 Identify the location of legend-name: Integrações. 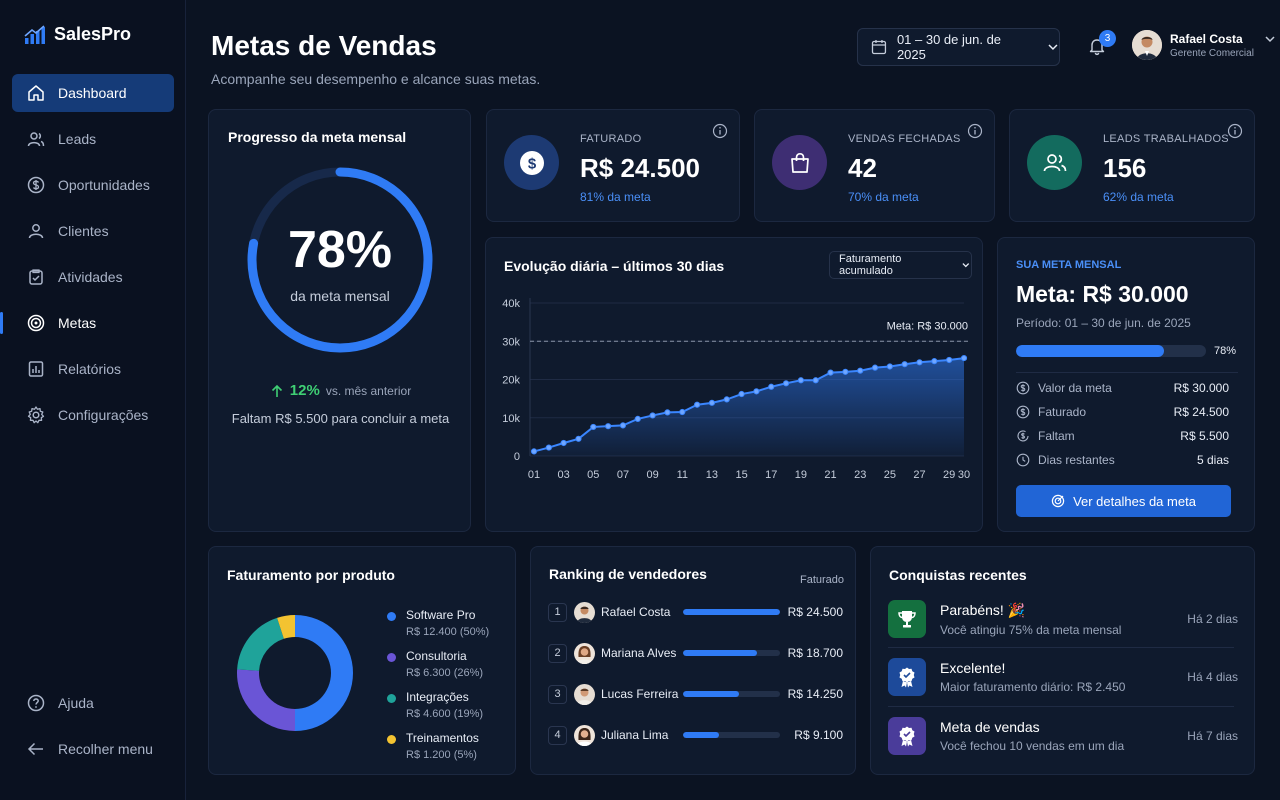
(437, 697).